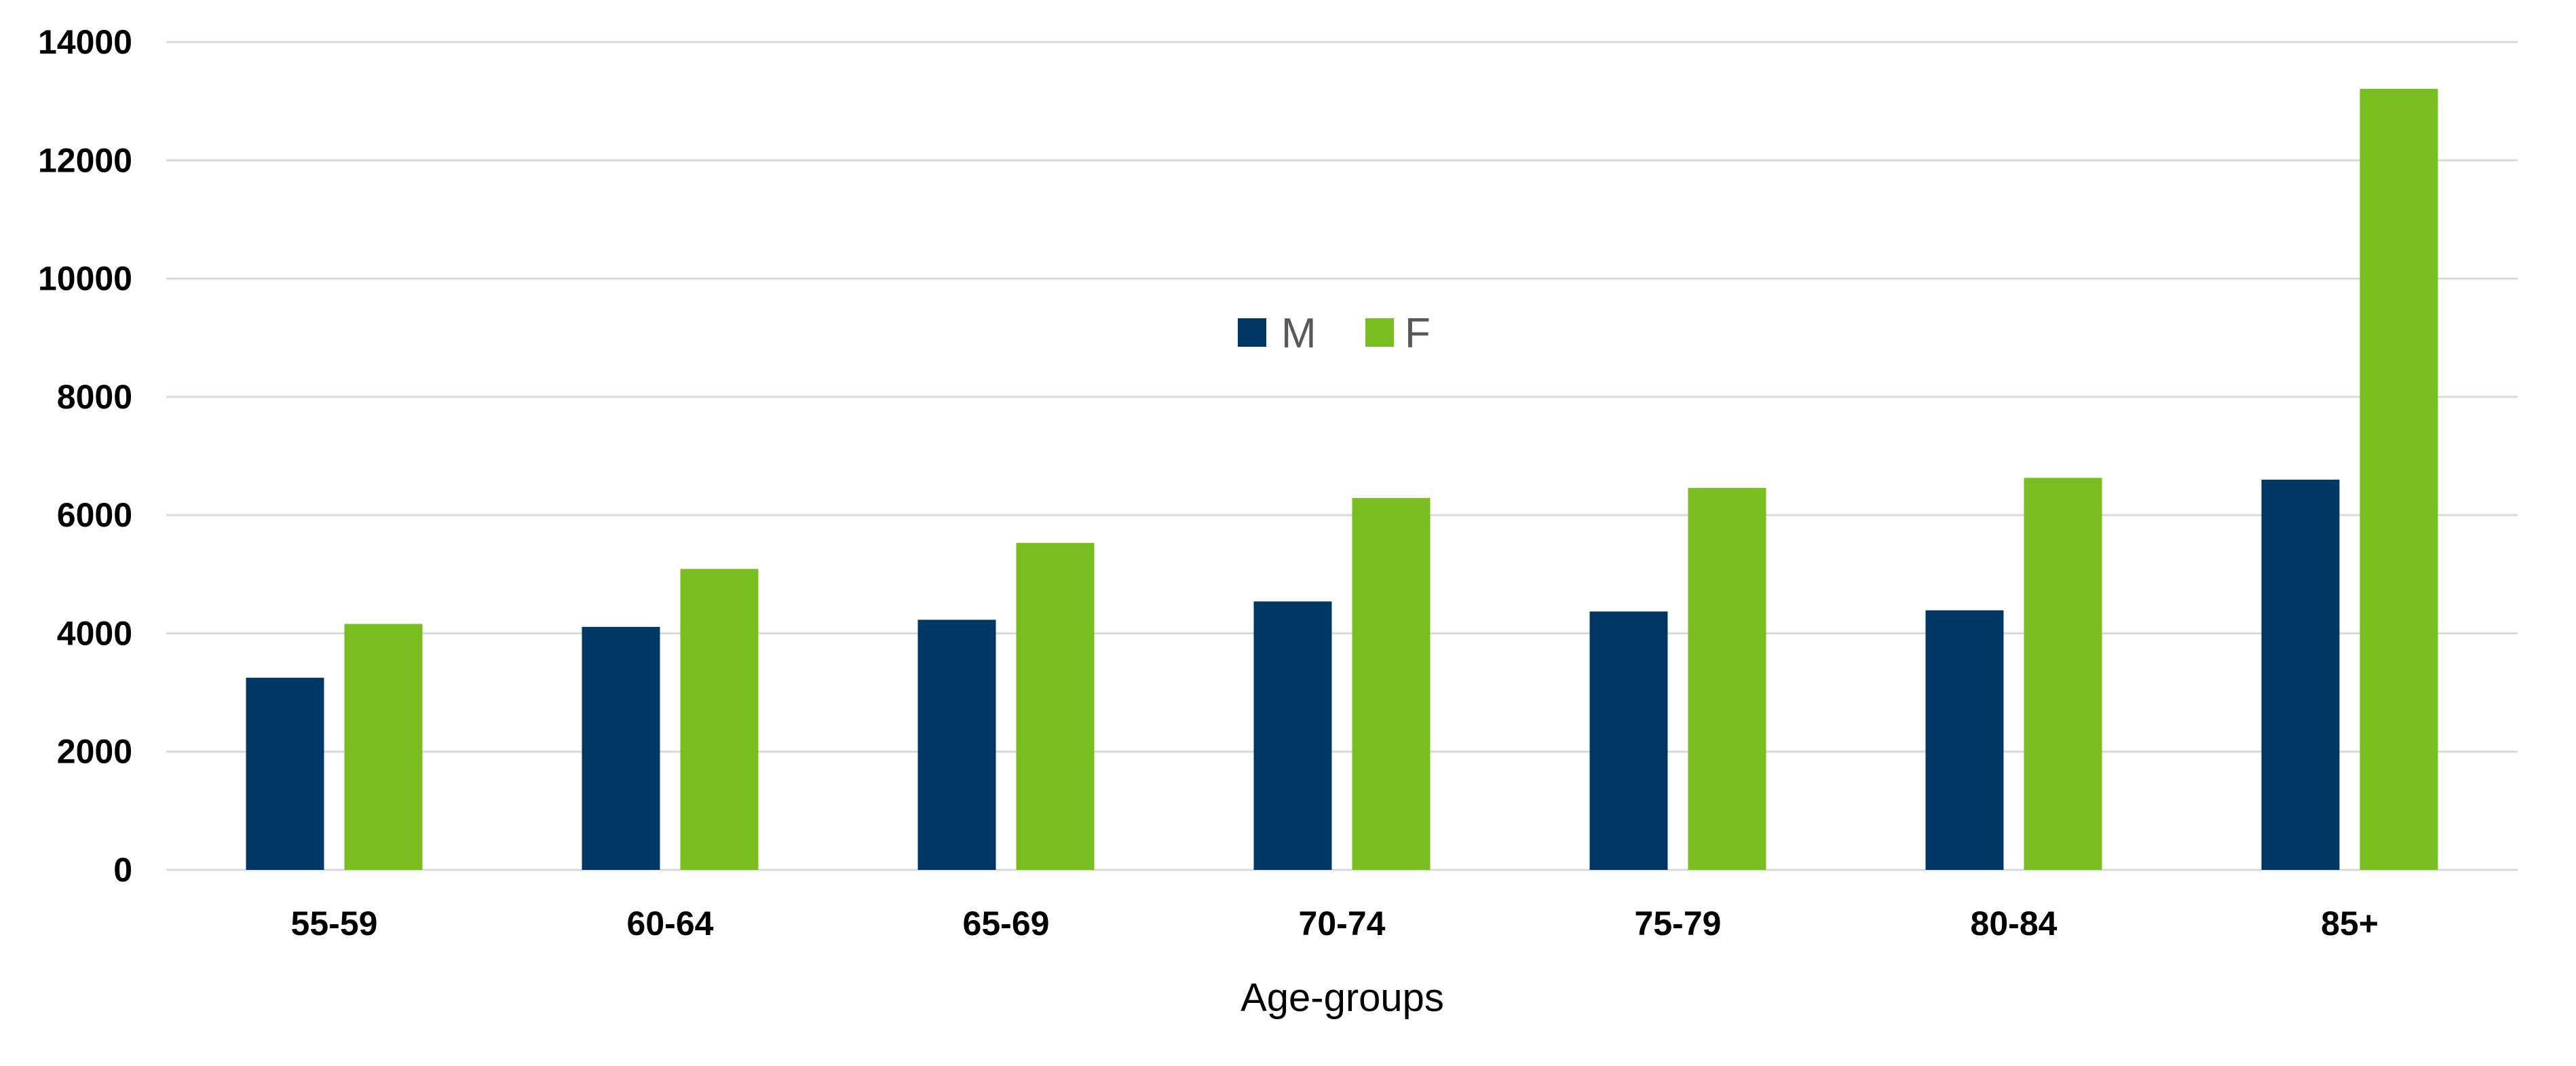 The height and width of the screenshot is (1066, 2576). Describe the element at coordinates (85, 42) in the screenshot. I see `y-tick-label: 14000` at that location.